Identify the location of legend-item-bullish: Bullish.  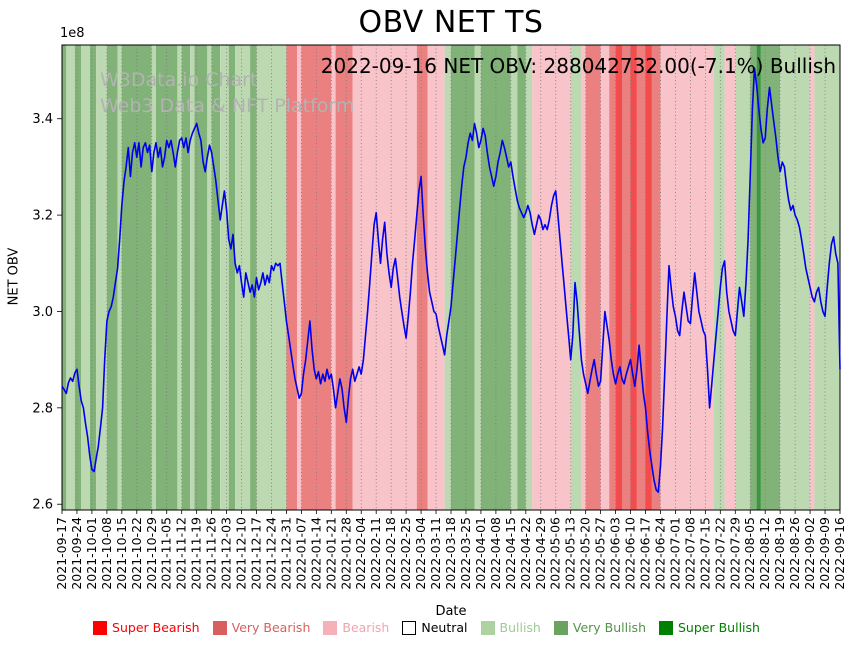
(510, 627).